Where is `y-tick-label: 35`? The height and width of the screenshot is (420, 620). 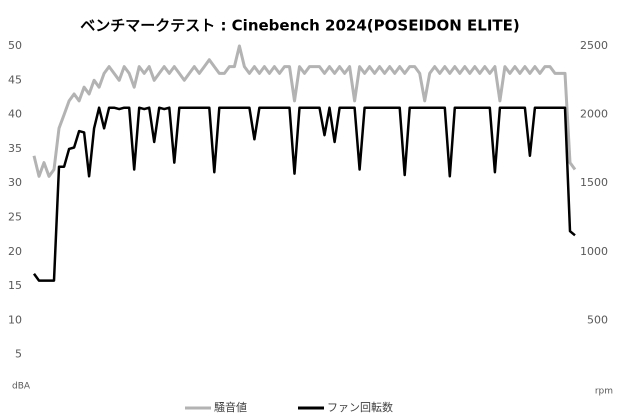
y-tick-label: 35 is located at coordinates (15, 148).